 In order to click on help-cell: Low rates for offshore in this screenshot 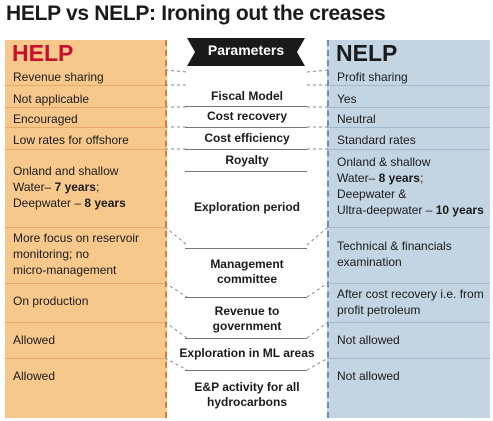, I will do `click(71, 140)`.